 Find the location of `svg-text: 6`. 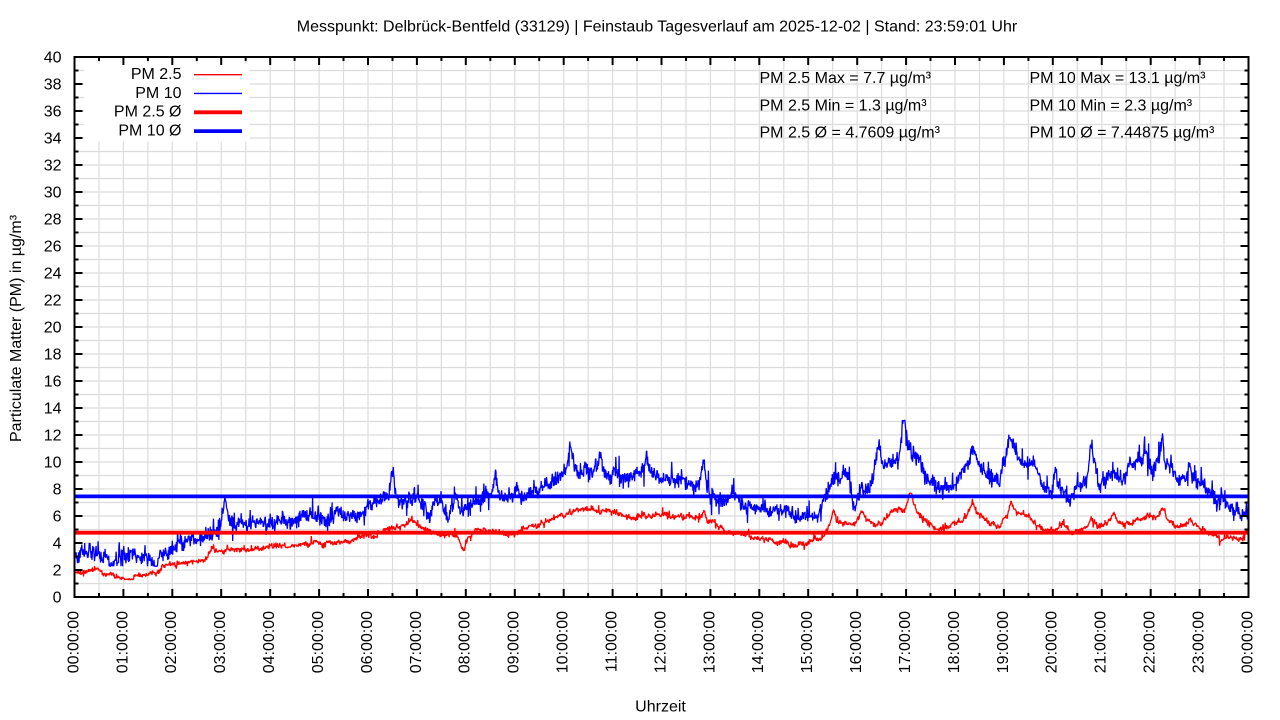

svg-text: 6 is located at coordinates (57, 517).